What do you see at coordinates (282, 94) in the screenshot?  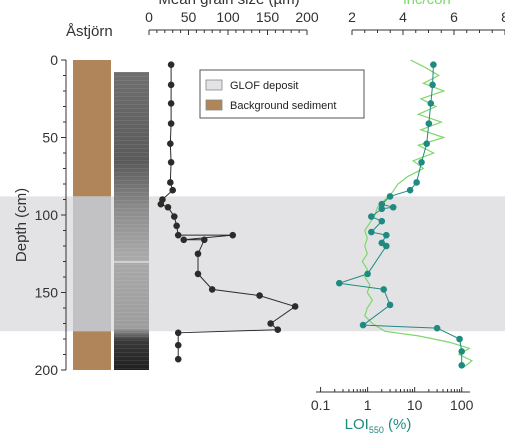 I see `legend: GLOF deposit Background sediment` at bounding box center [282, 94].